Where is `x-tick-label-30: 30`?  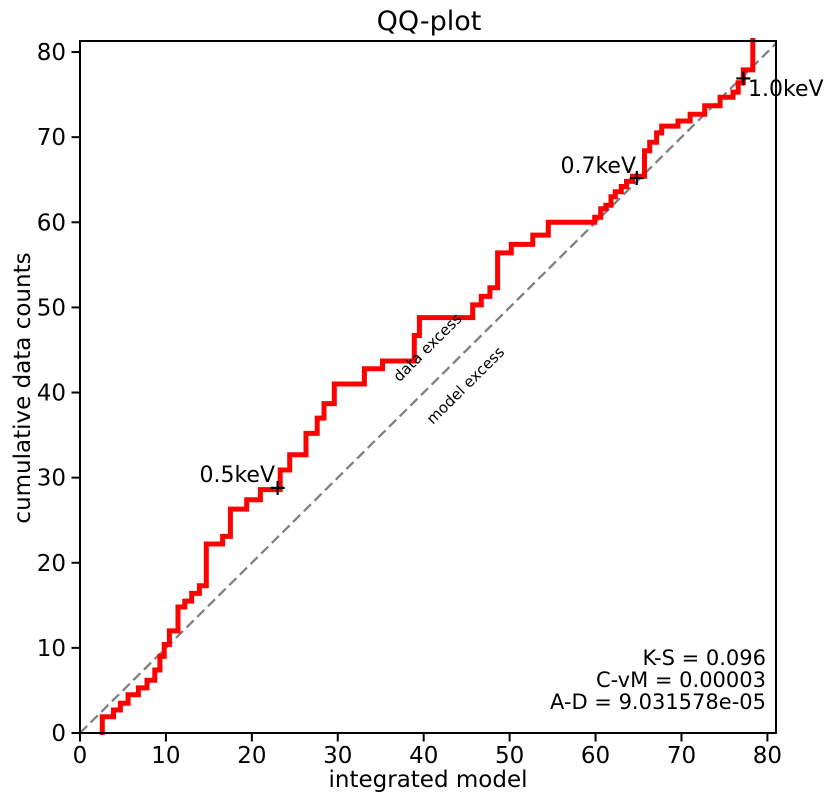
x-tick-label-30: 30 is located at coordinates (337, 756).